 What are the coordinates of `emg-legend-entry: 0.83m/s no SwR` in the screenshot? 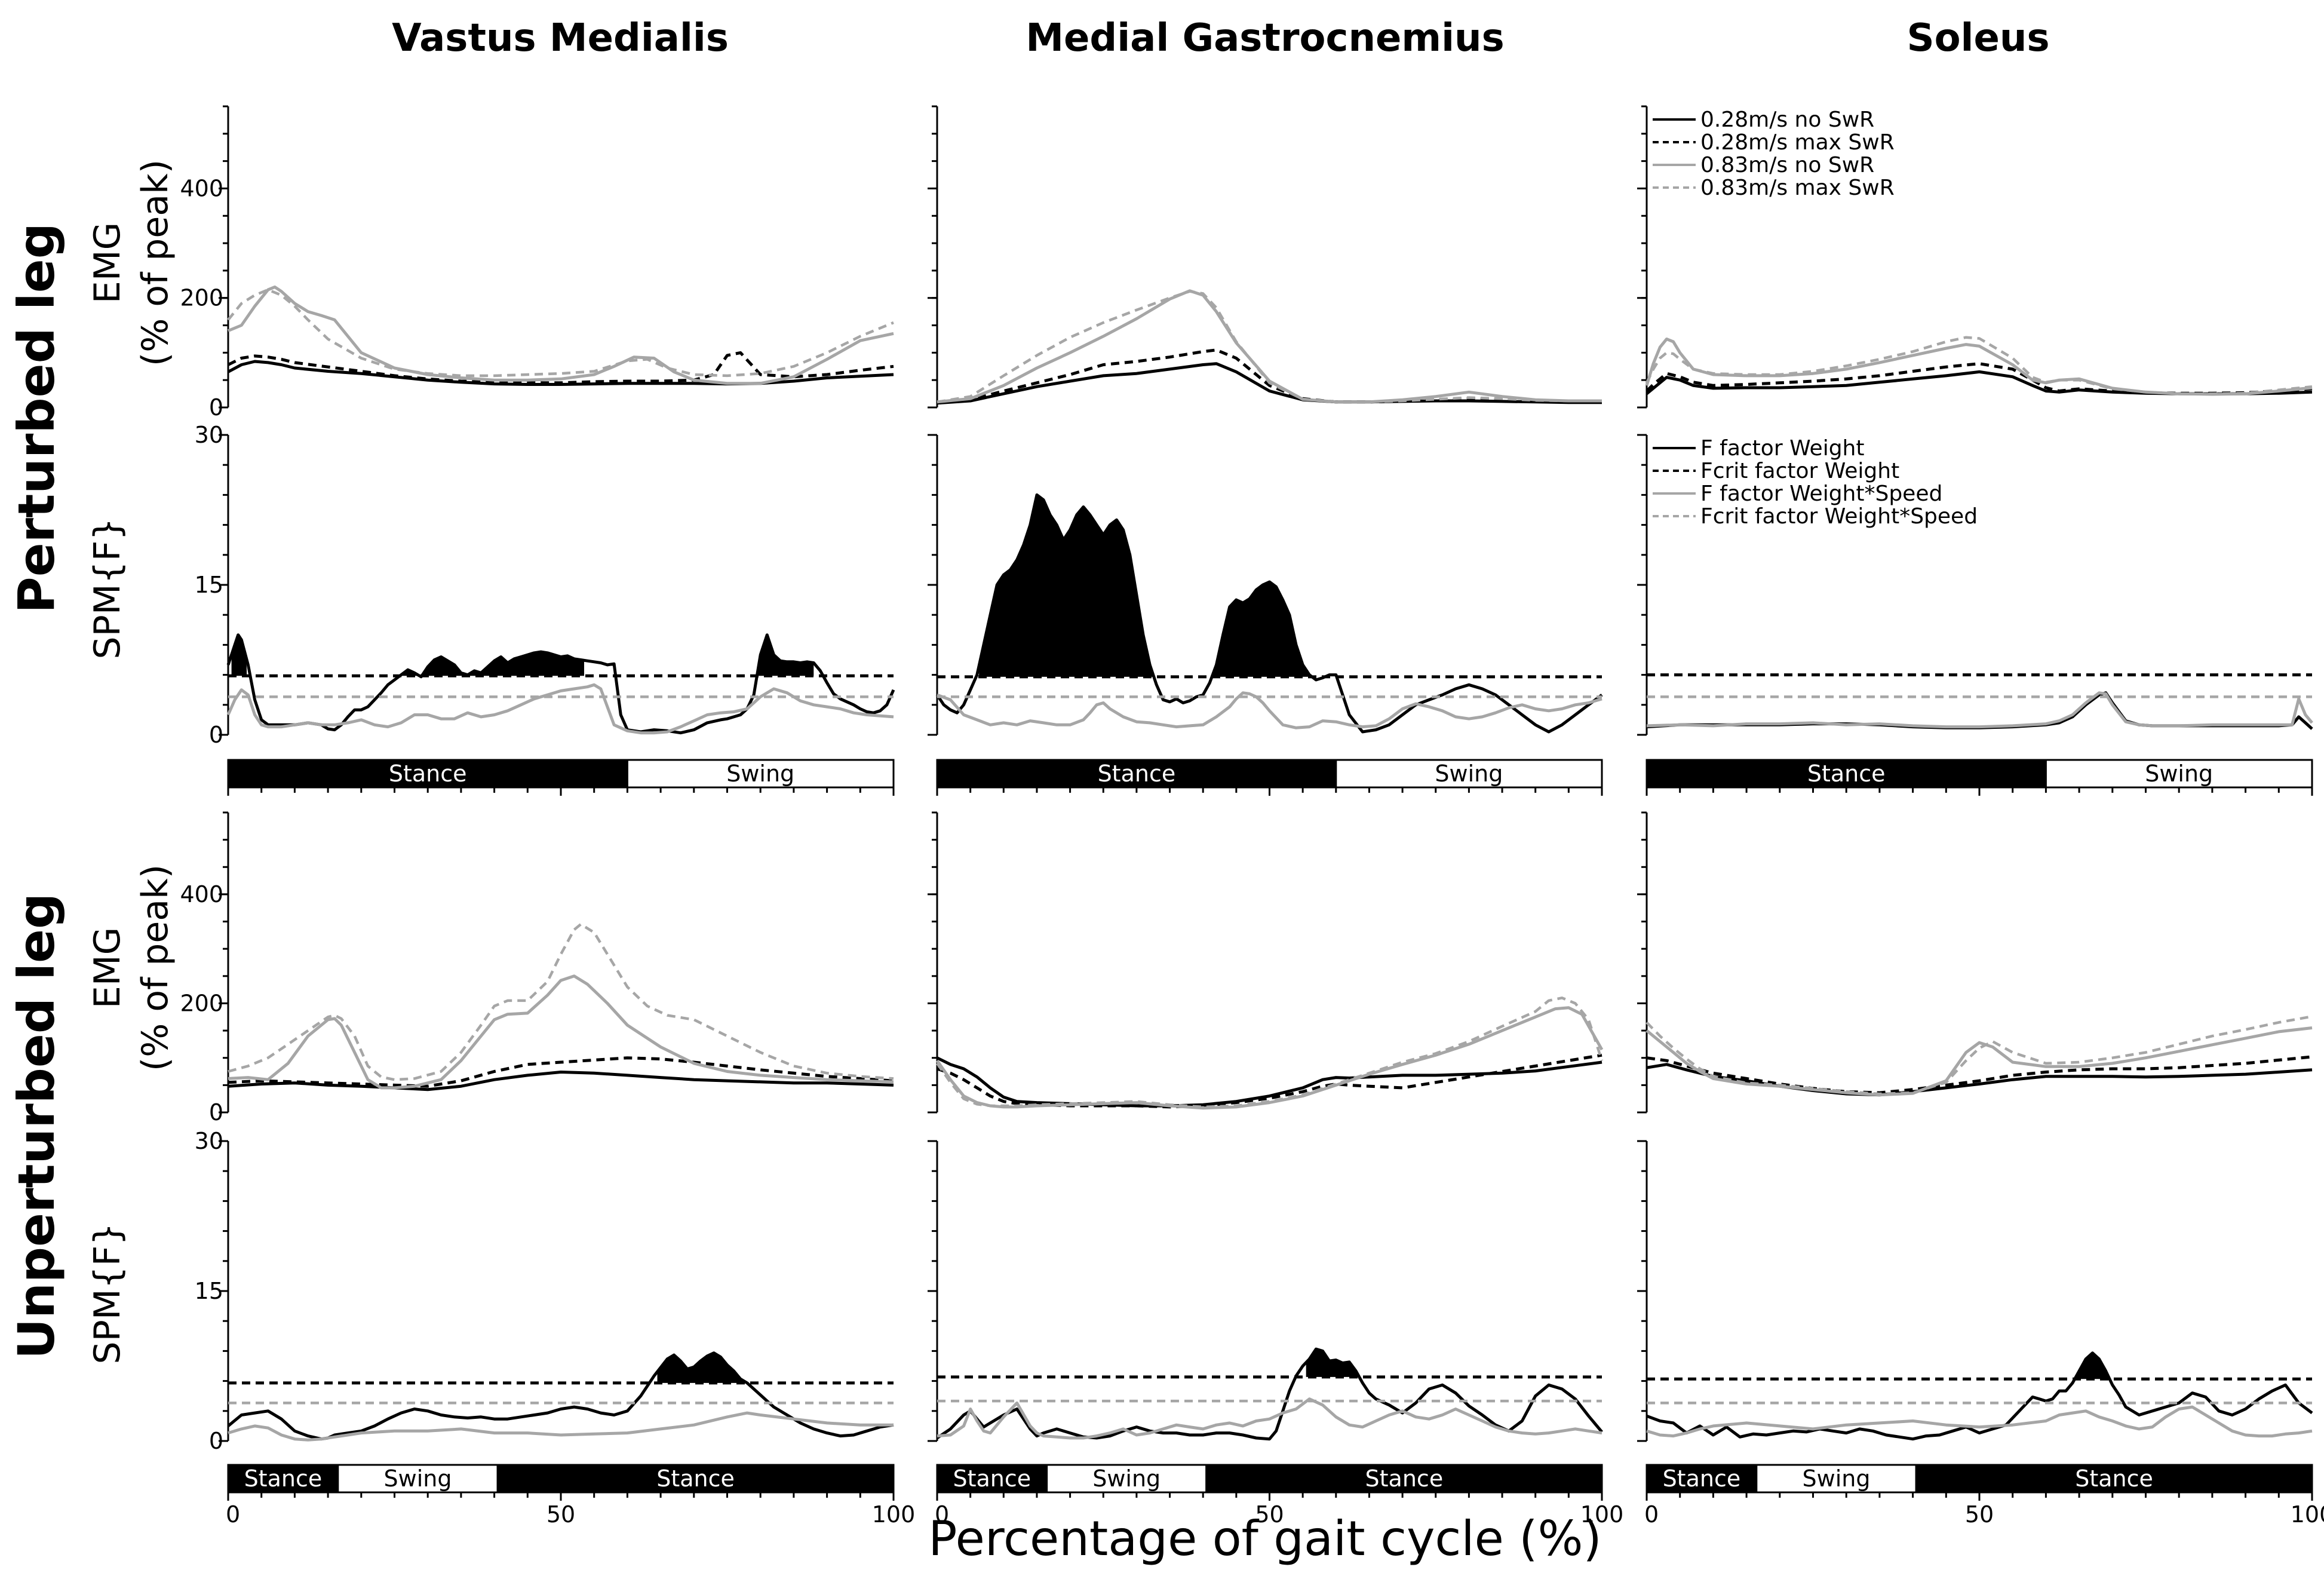 It's located at (1787, 165).